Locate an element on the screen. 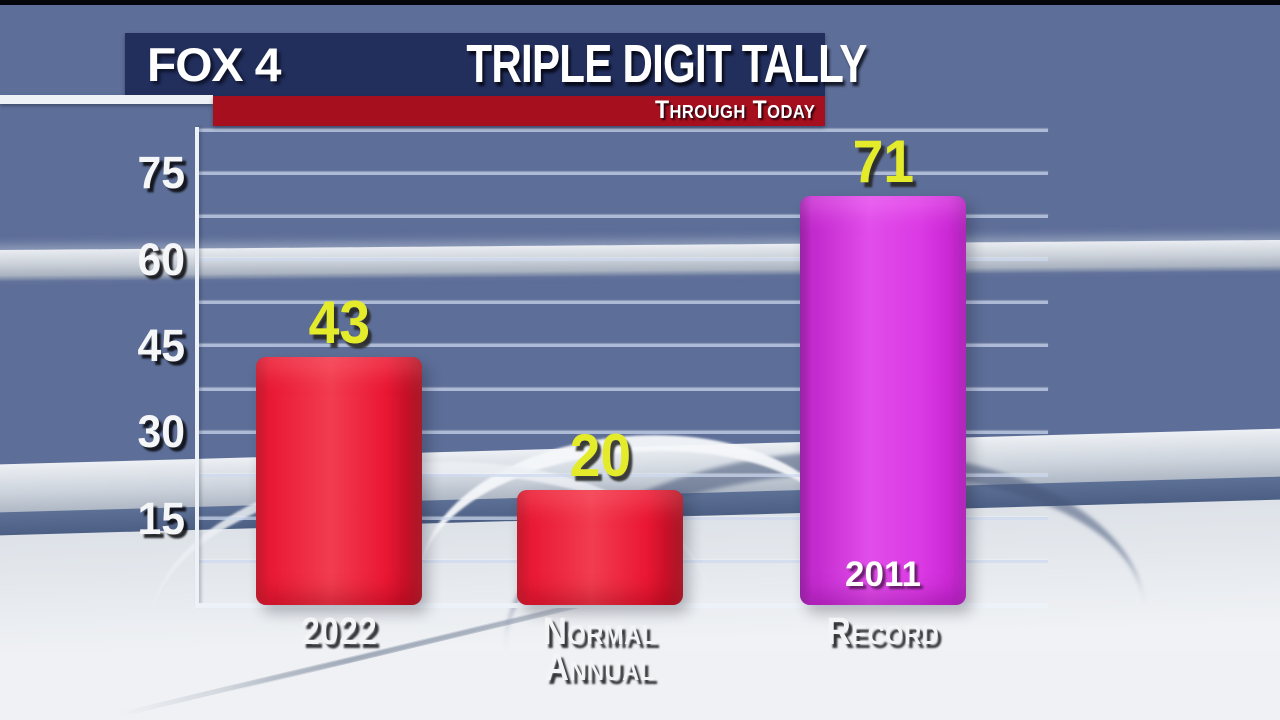 This screenshot has width=1280, height=720. bar-normal-annual is located at coordinates (600, 547).